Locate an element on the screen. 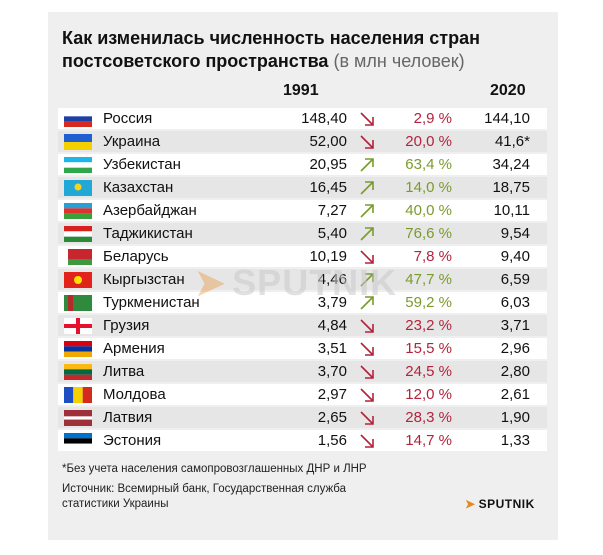  sputnik-logo-icon: ➤ is located at coordinates (470, 504).